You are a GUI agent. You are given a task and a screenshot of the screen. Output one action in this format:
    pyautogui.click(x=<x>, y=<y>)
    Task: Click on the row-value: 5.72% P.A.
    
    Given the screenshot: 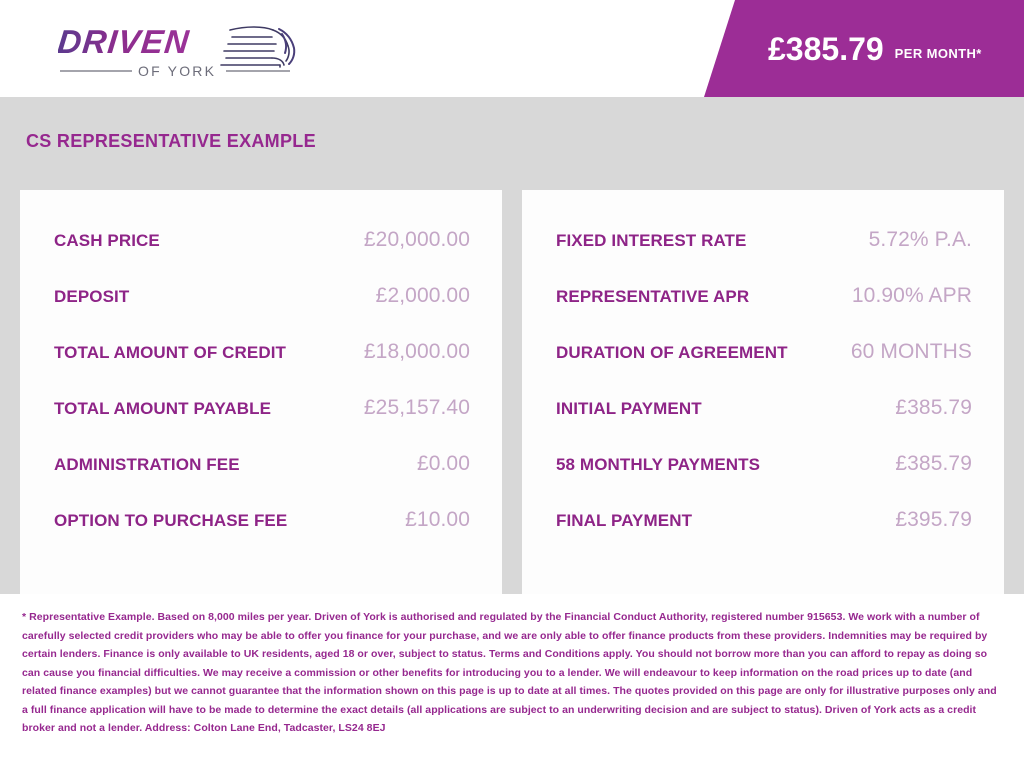 What is the action you would take?
    pyautogui.click(x=920, y=239)
    